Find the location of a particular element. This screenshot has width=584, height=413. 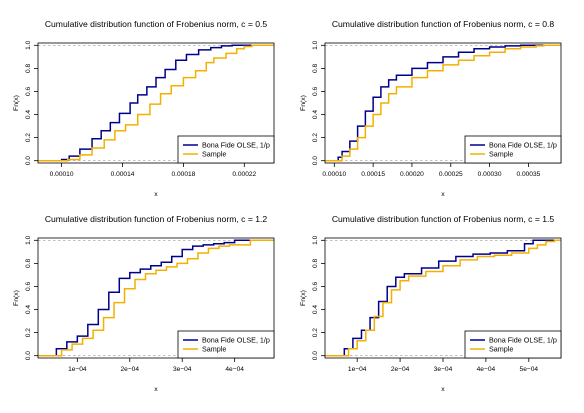

x-tick-label: 0.00025 is located at coordinates (451, 174).